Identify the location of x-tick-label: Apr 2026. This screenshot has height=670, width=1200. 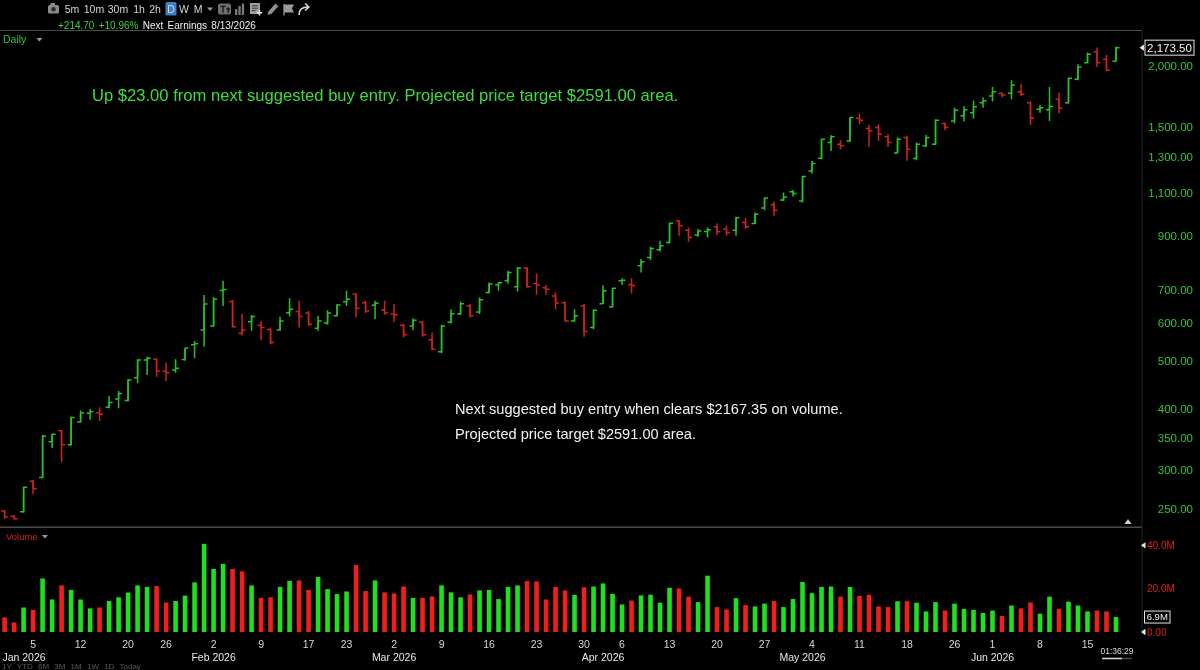
(603, 657).